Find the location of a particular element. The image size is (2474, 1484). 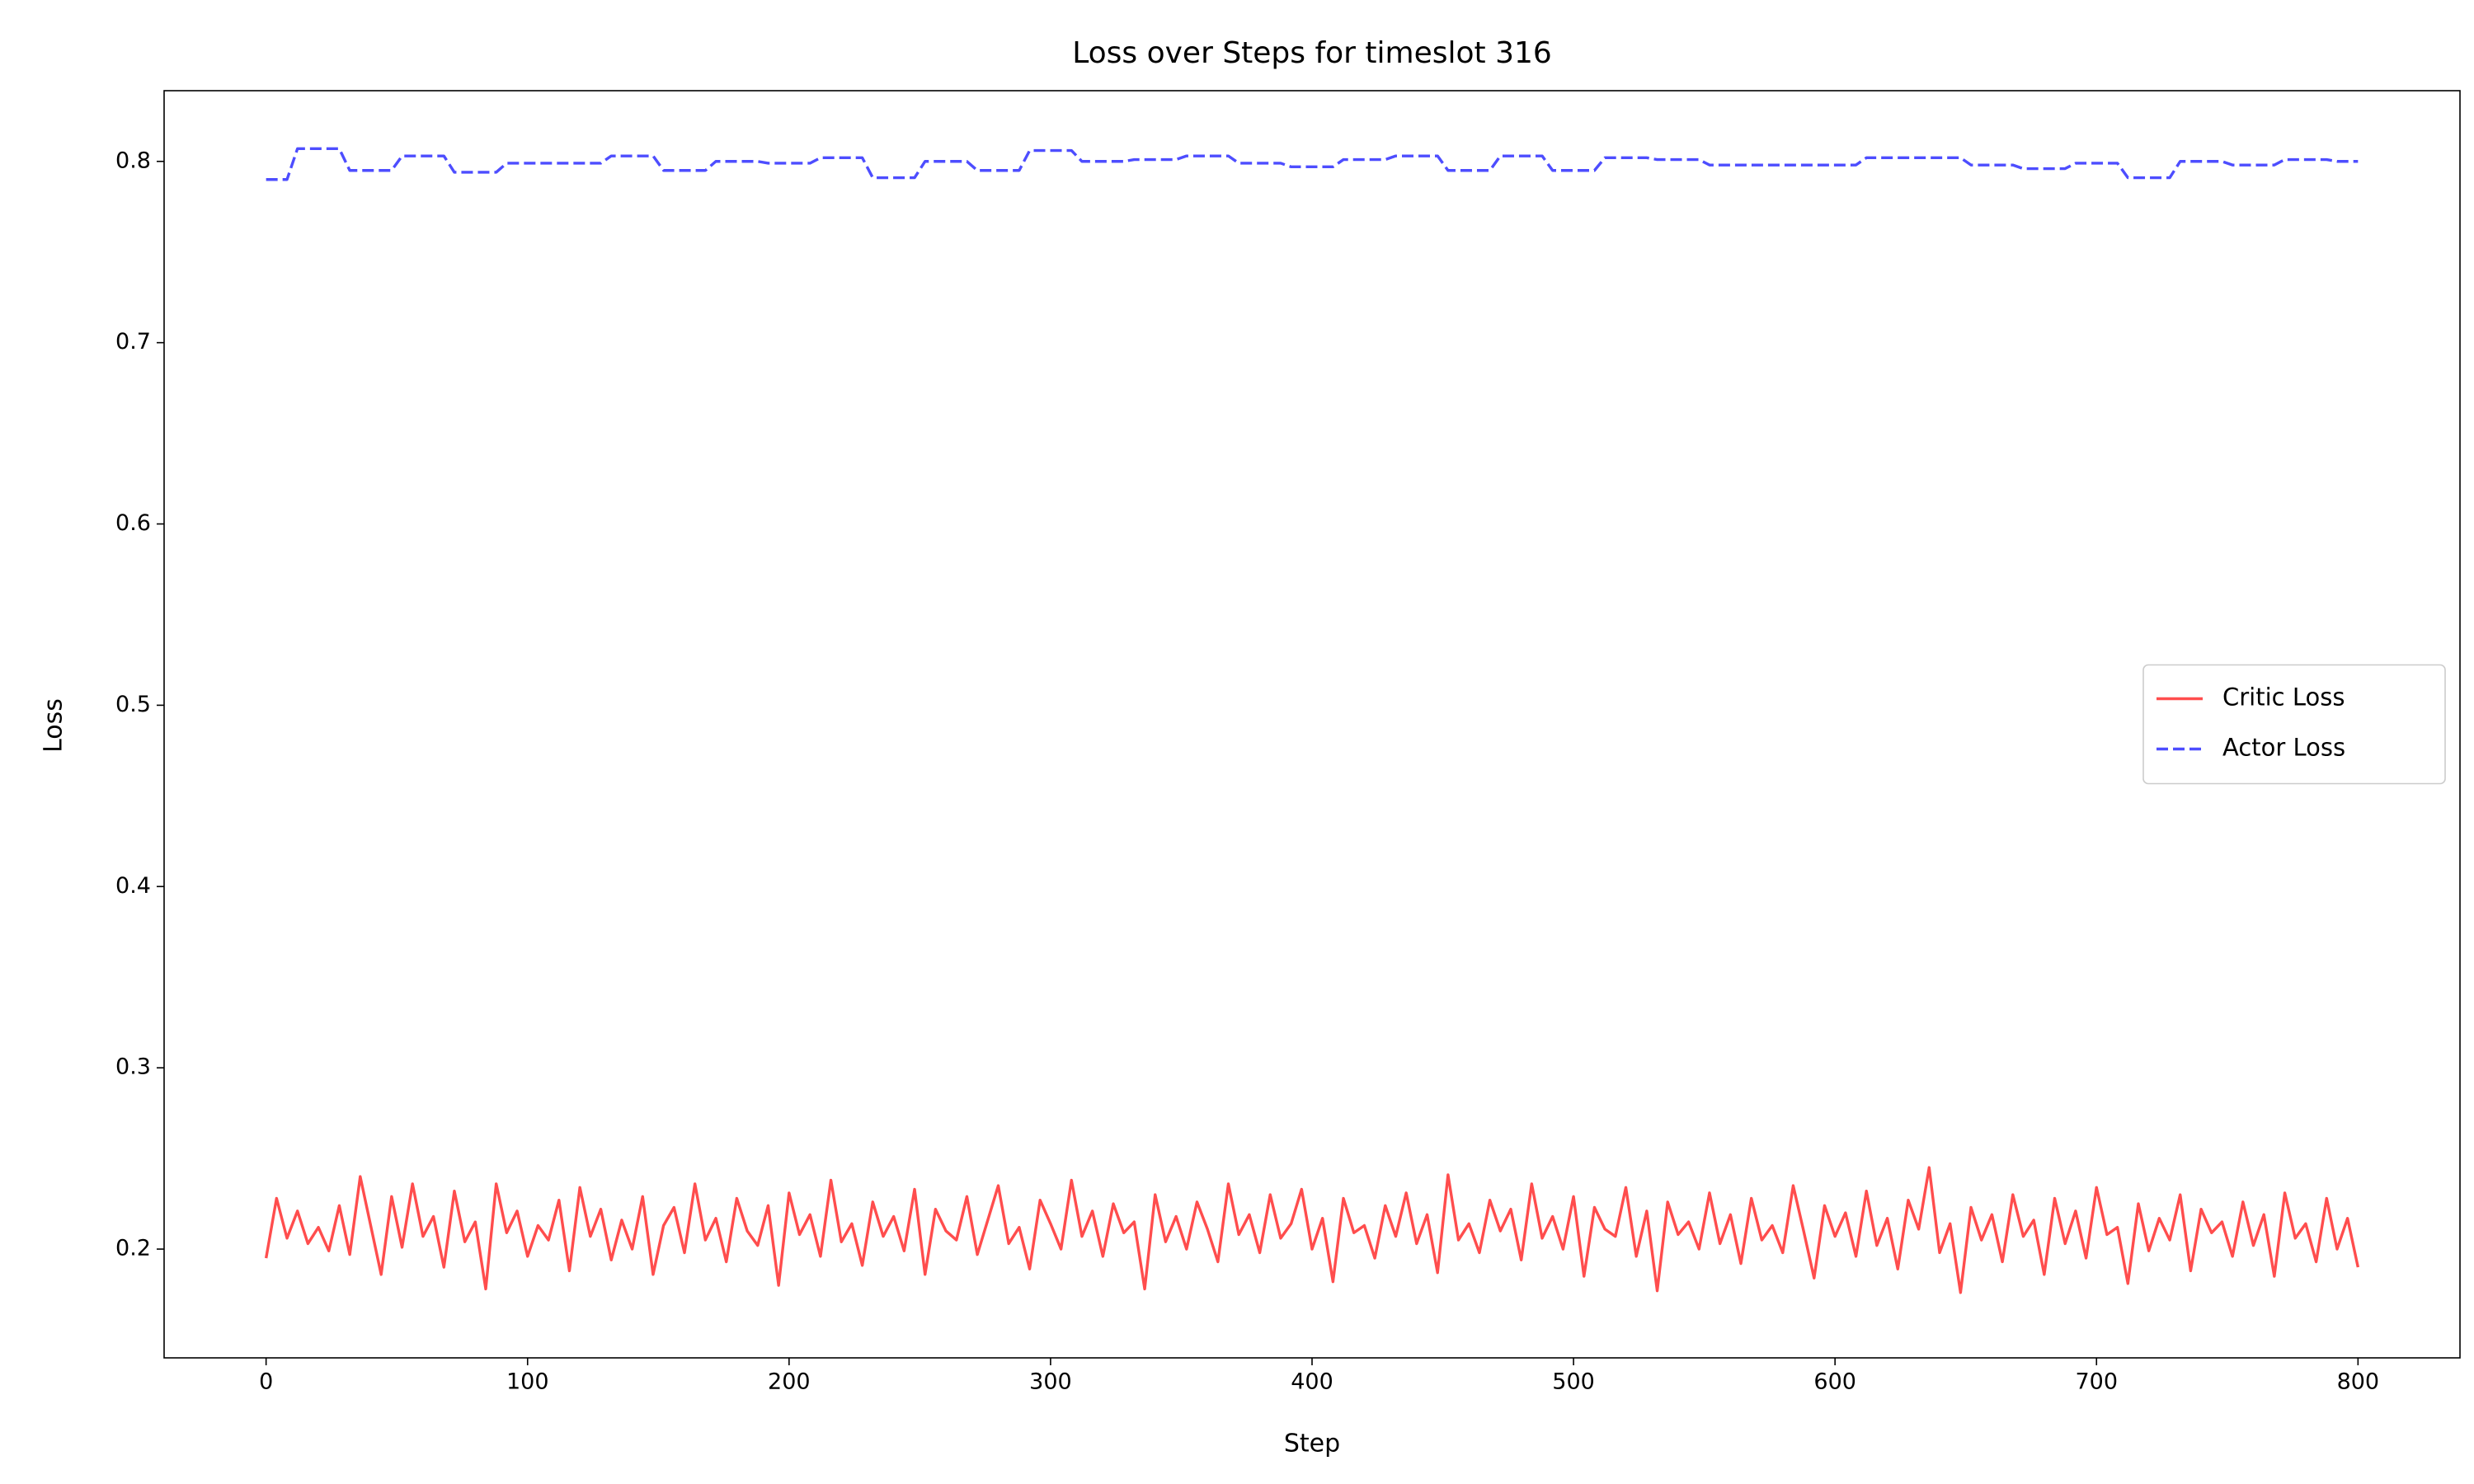

x-tick-label: 800 is located at coordinates (2358, 1382).